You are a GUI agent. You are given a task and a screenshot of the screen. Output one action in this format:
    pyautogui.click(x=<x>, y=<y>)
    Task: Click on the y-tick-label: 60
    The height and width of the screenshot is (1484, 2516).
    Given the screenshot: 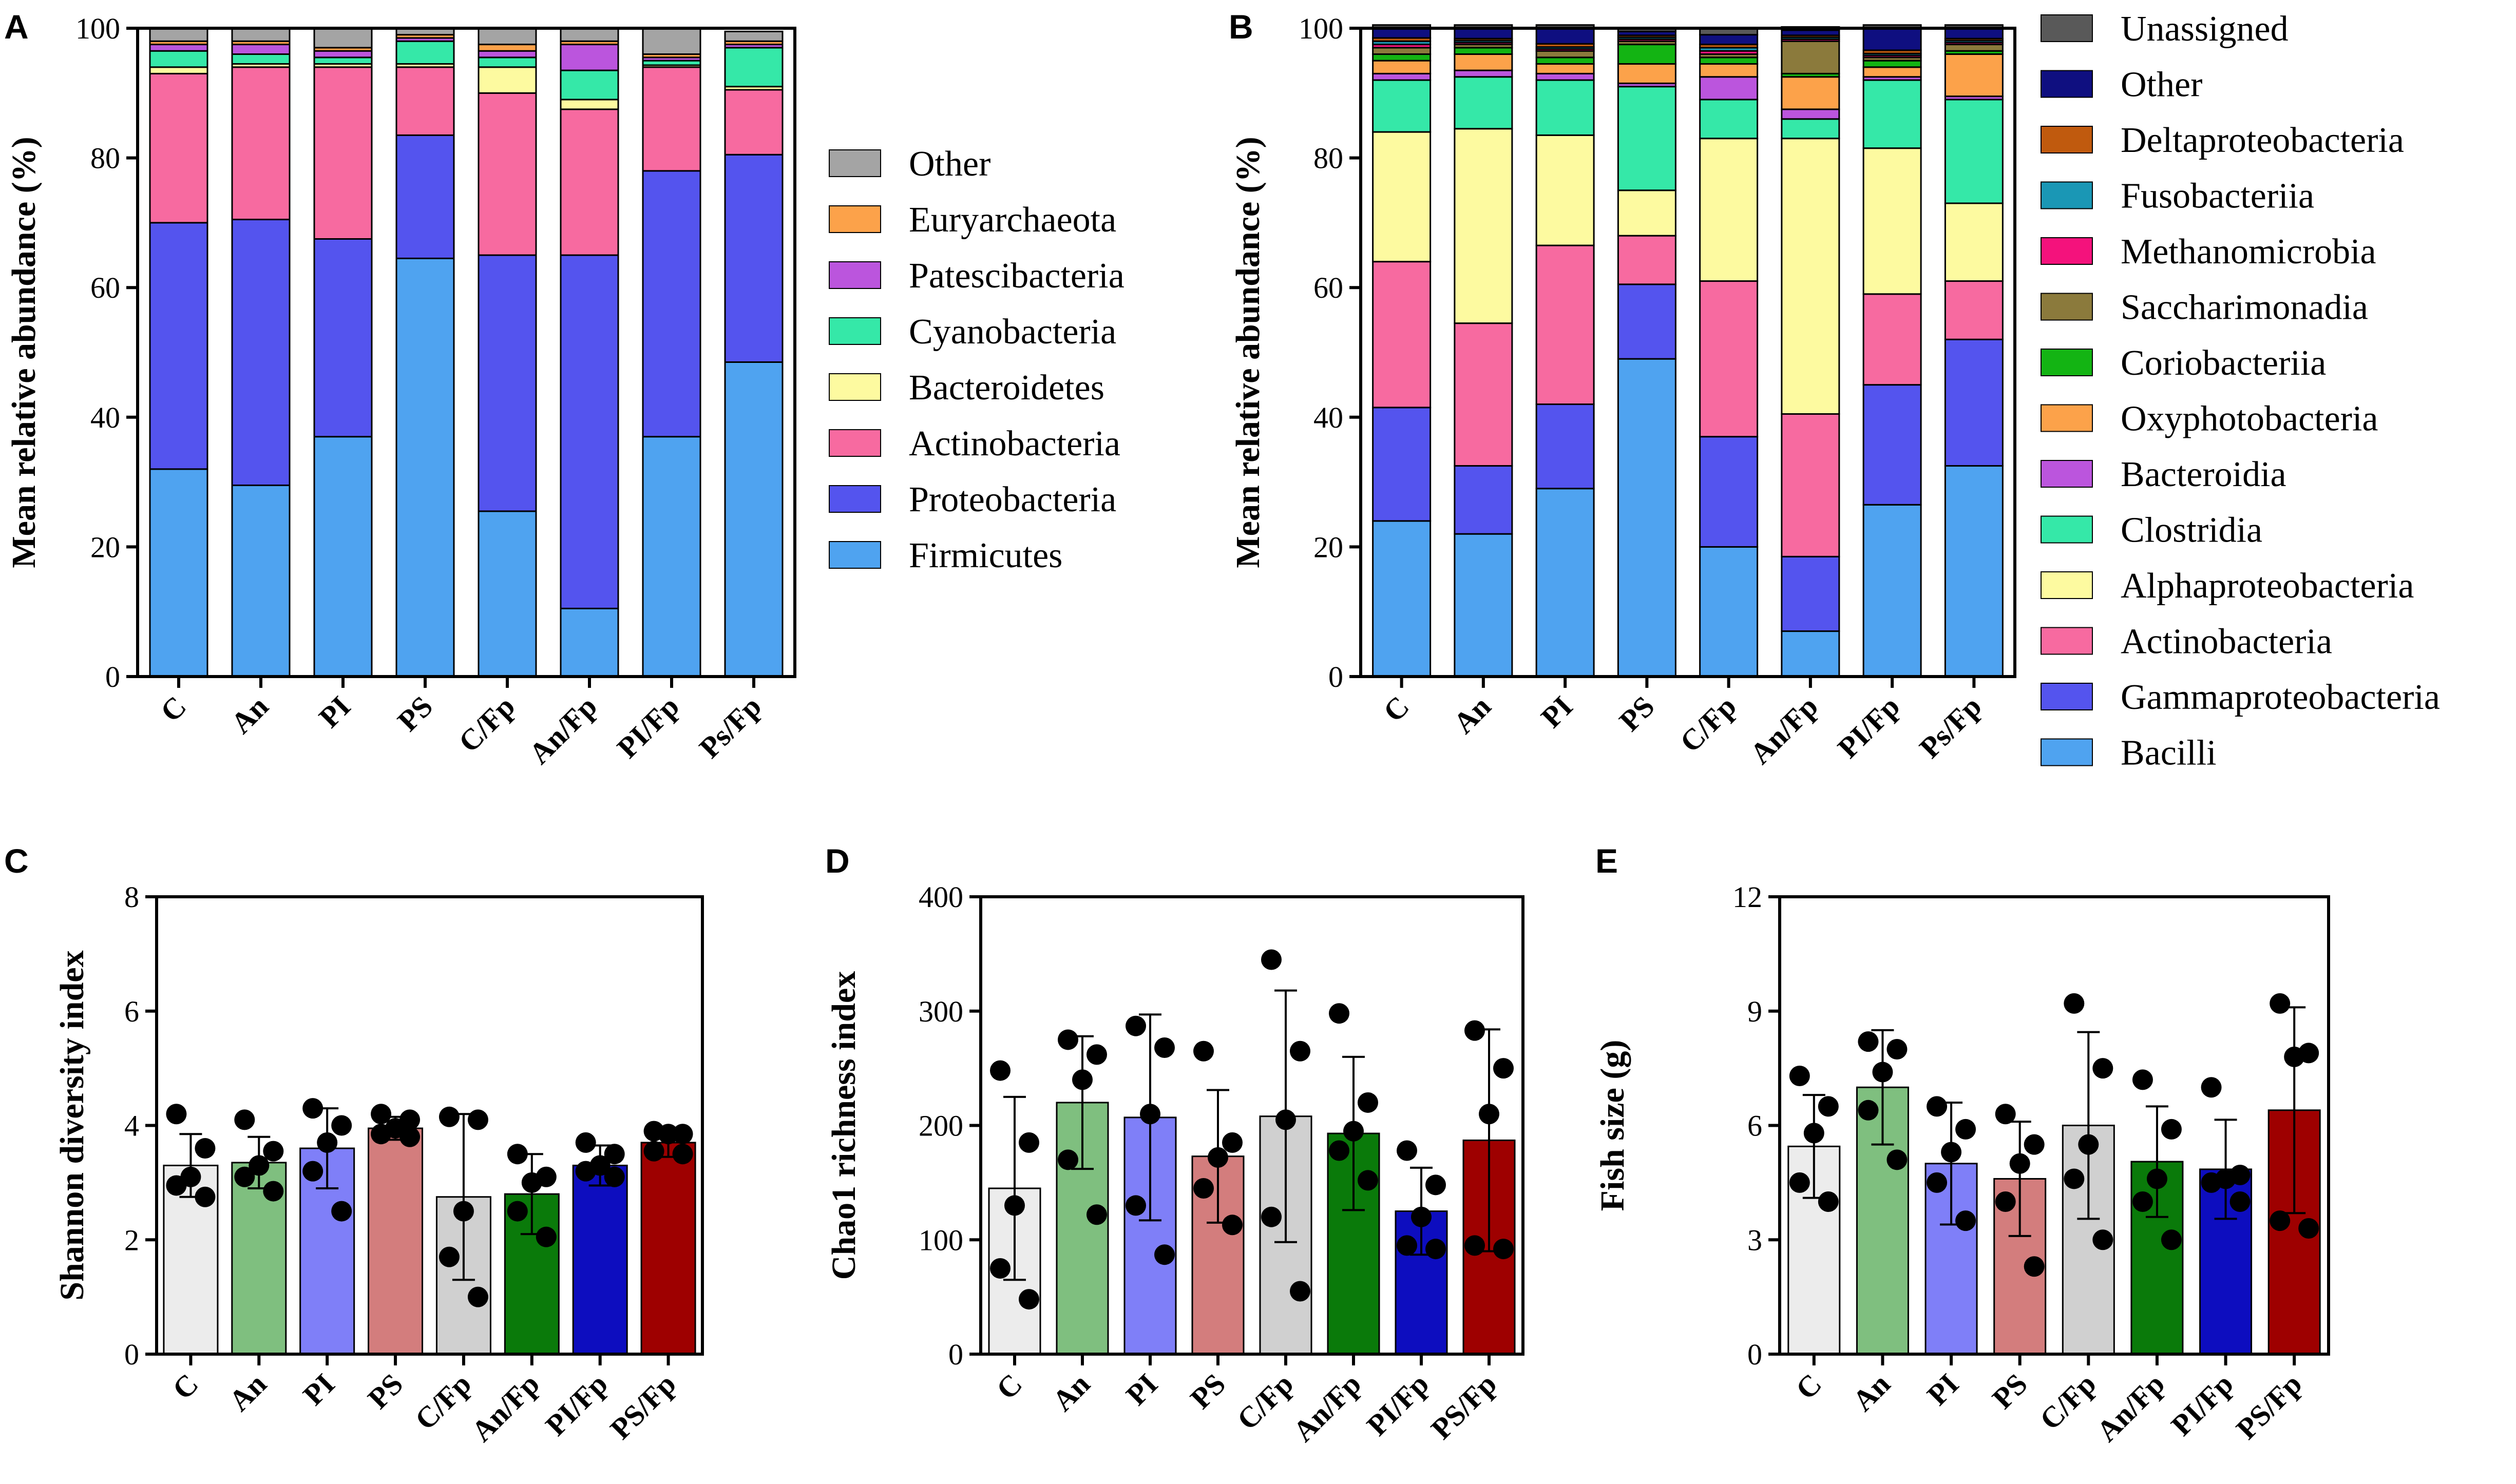 What is the action you would take?
    pyautogui.click(x=1328, y=288)
    